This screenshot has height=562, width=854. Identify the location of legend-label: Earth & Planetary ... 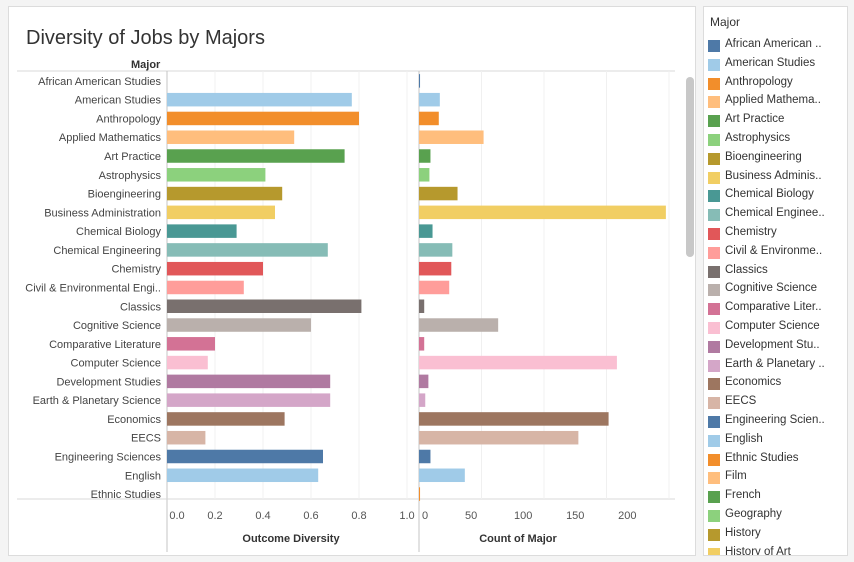
(775, 363).